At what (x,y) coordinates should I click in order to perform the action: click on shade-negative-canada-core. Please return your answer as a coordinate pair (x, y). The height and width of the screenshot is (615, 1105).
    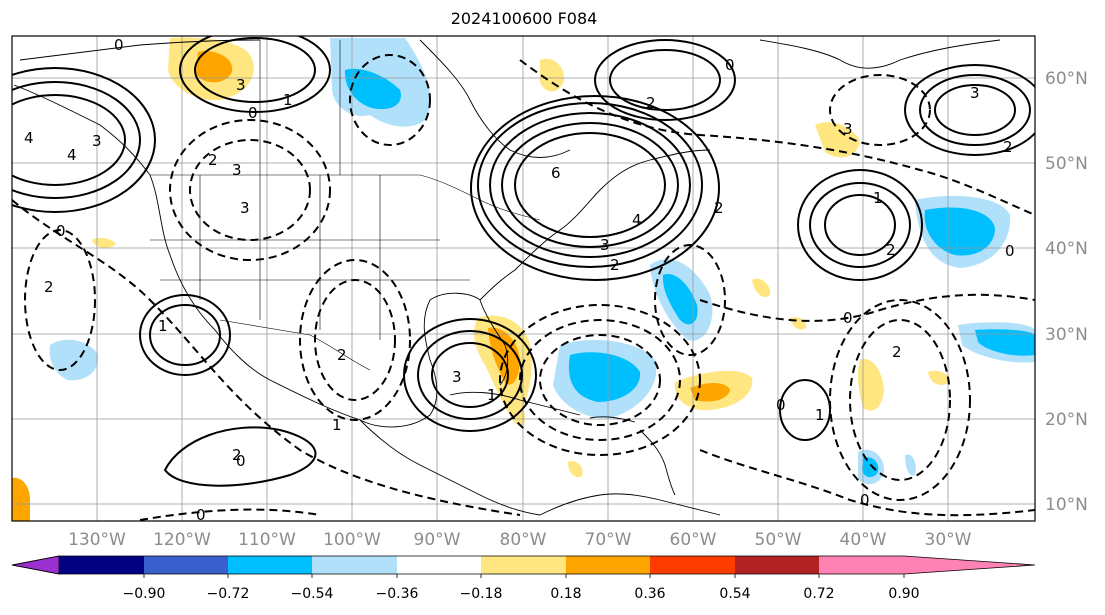
    Looking at the image, I should click on (372, 89).